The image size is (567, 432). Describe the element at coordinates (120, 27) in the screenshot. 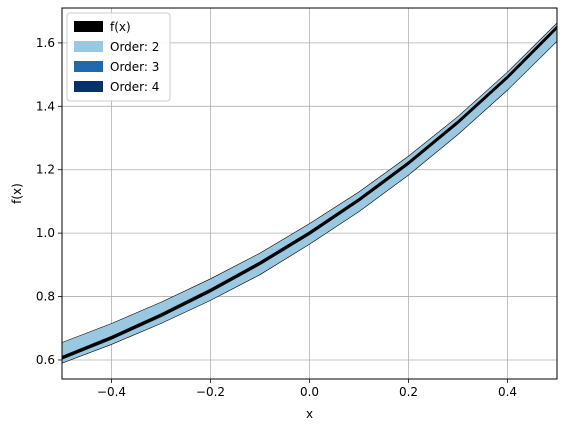

I see `legend-label: f(x)` at that location.